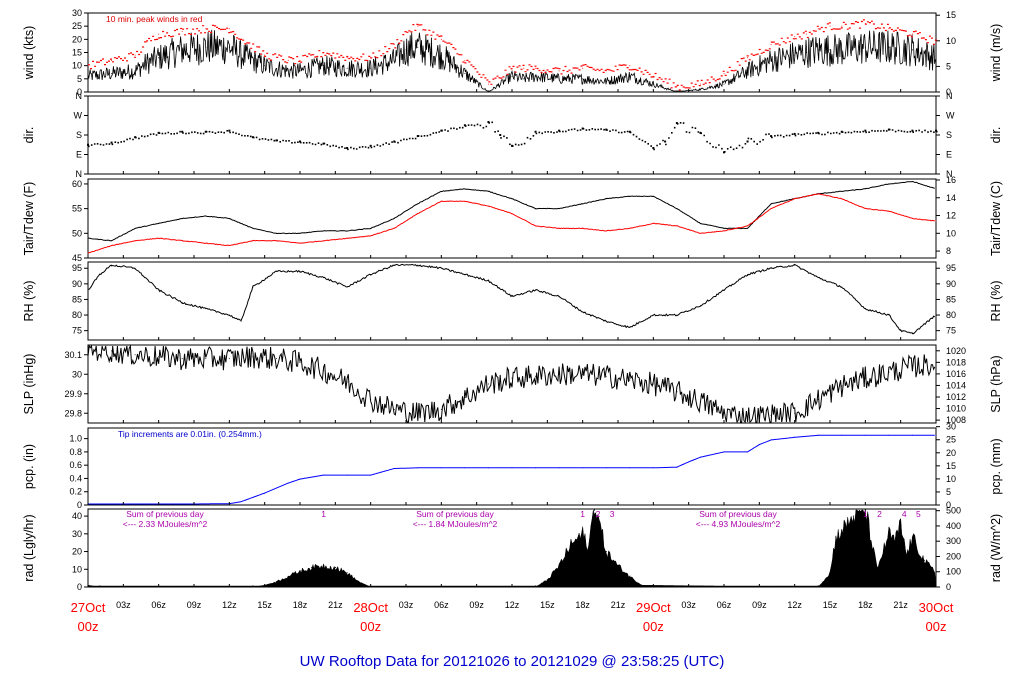 This screenshot has height=700, width=1024. Describe the element at coordinates (190, 434) in the screenshot. I see `panel-annotation-pcp: Tip increments are 0.01in. (0.254mm.)` at that location.